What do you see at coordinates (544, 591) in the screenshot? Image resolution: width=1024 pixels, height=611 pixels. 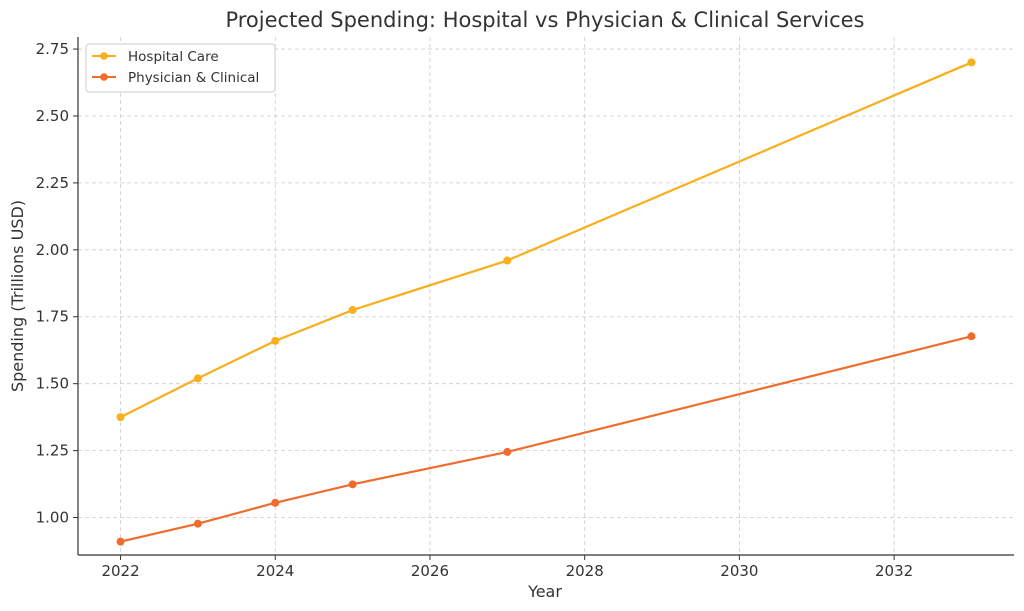 I see `x-axis-label: Year` at bounding box center [544, 591].